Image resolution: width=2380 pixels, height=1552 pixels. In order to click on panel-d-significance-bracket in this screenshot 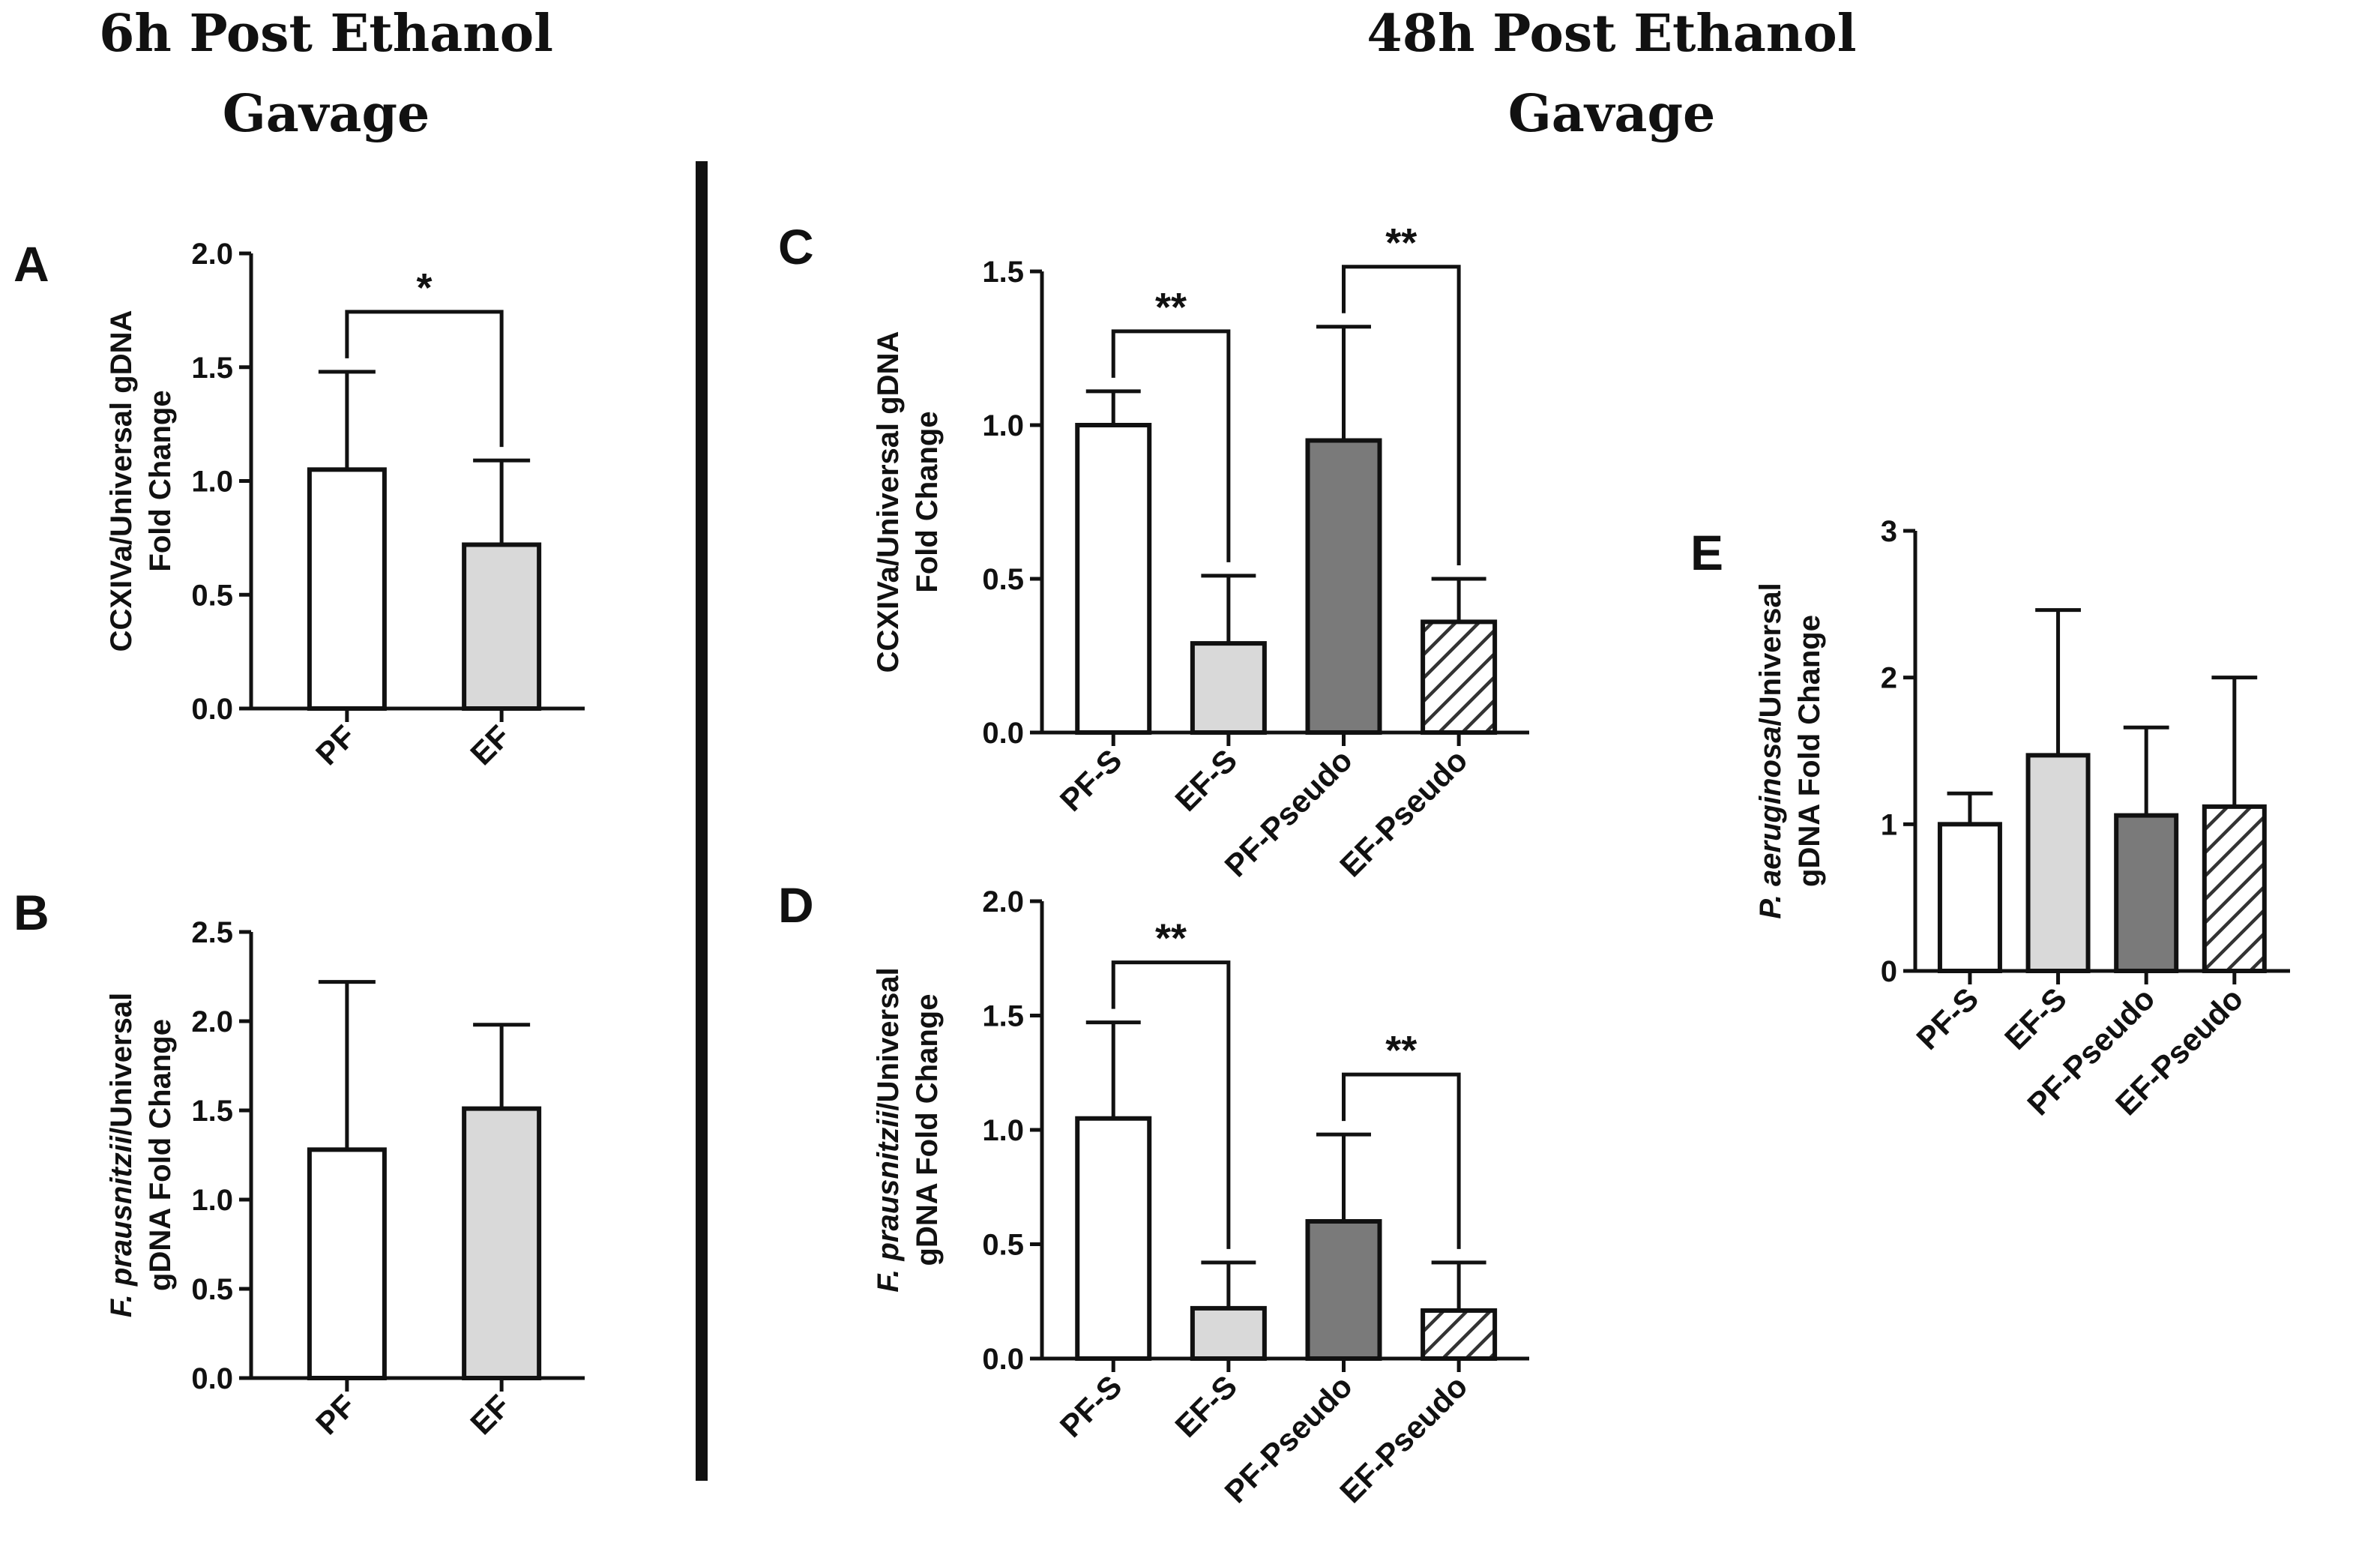, I will do `click(1171, 1104)`.